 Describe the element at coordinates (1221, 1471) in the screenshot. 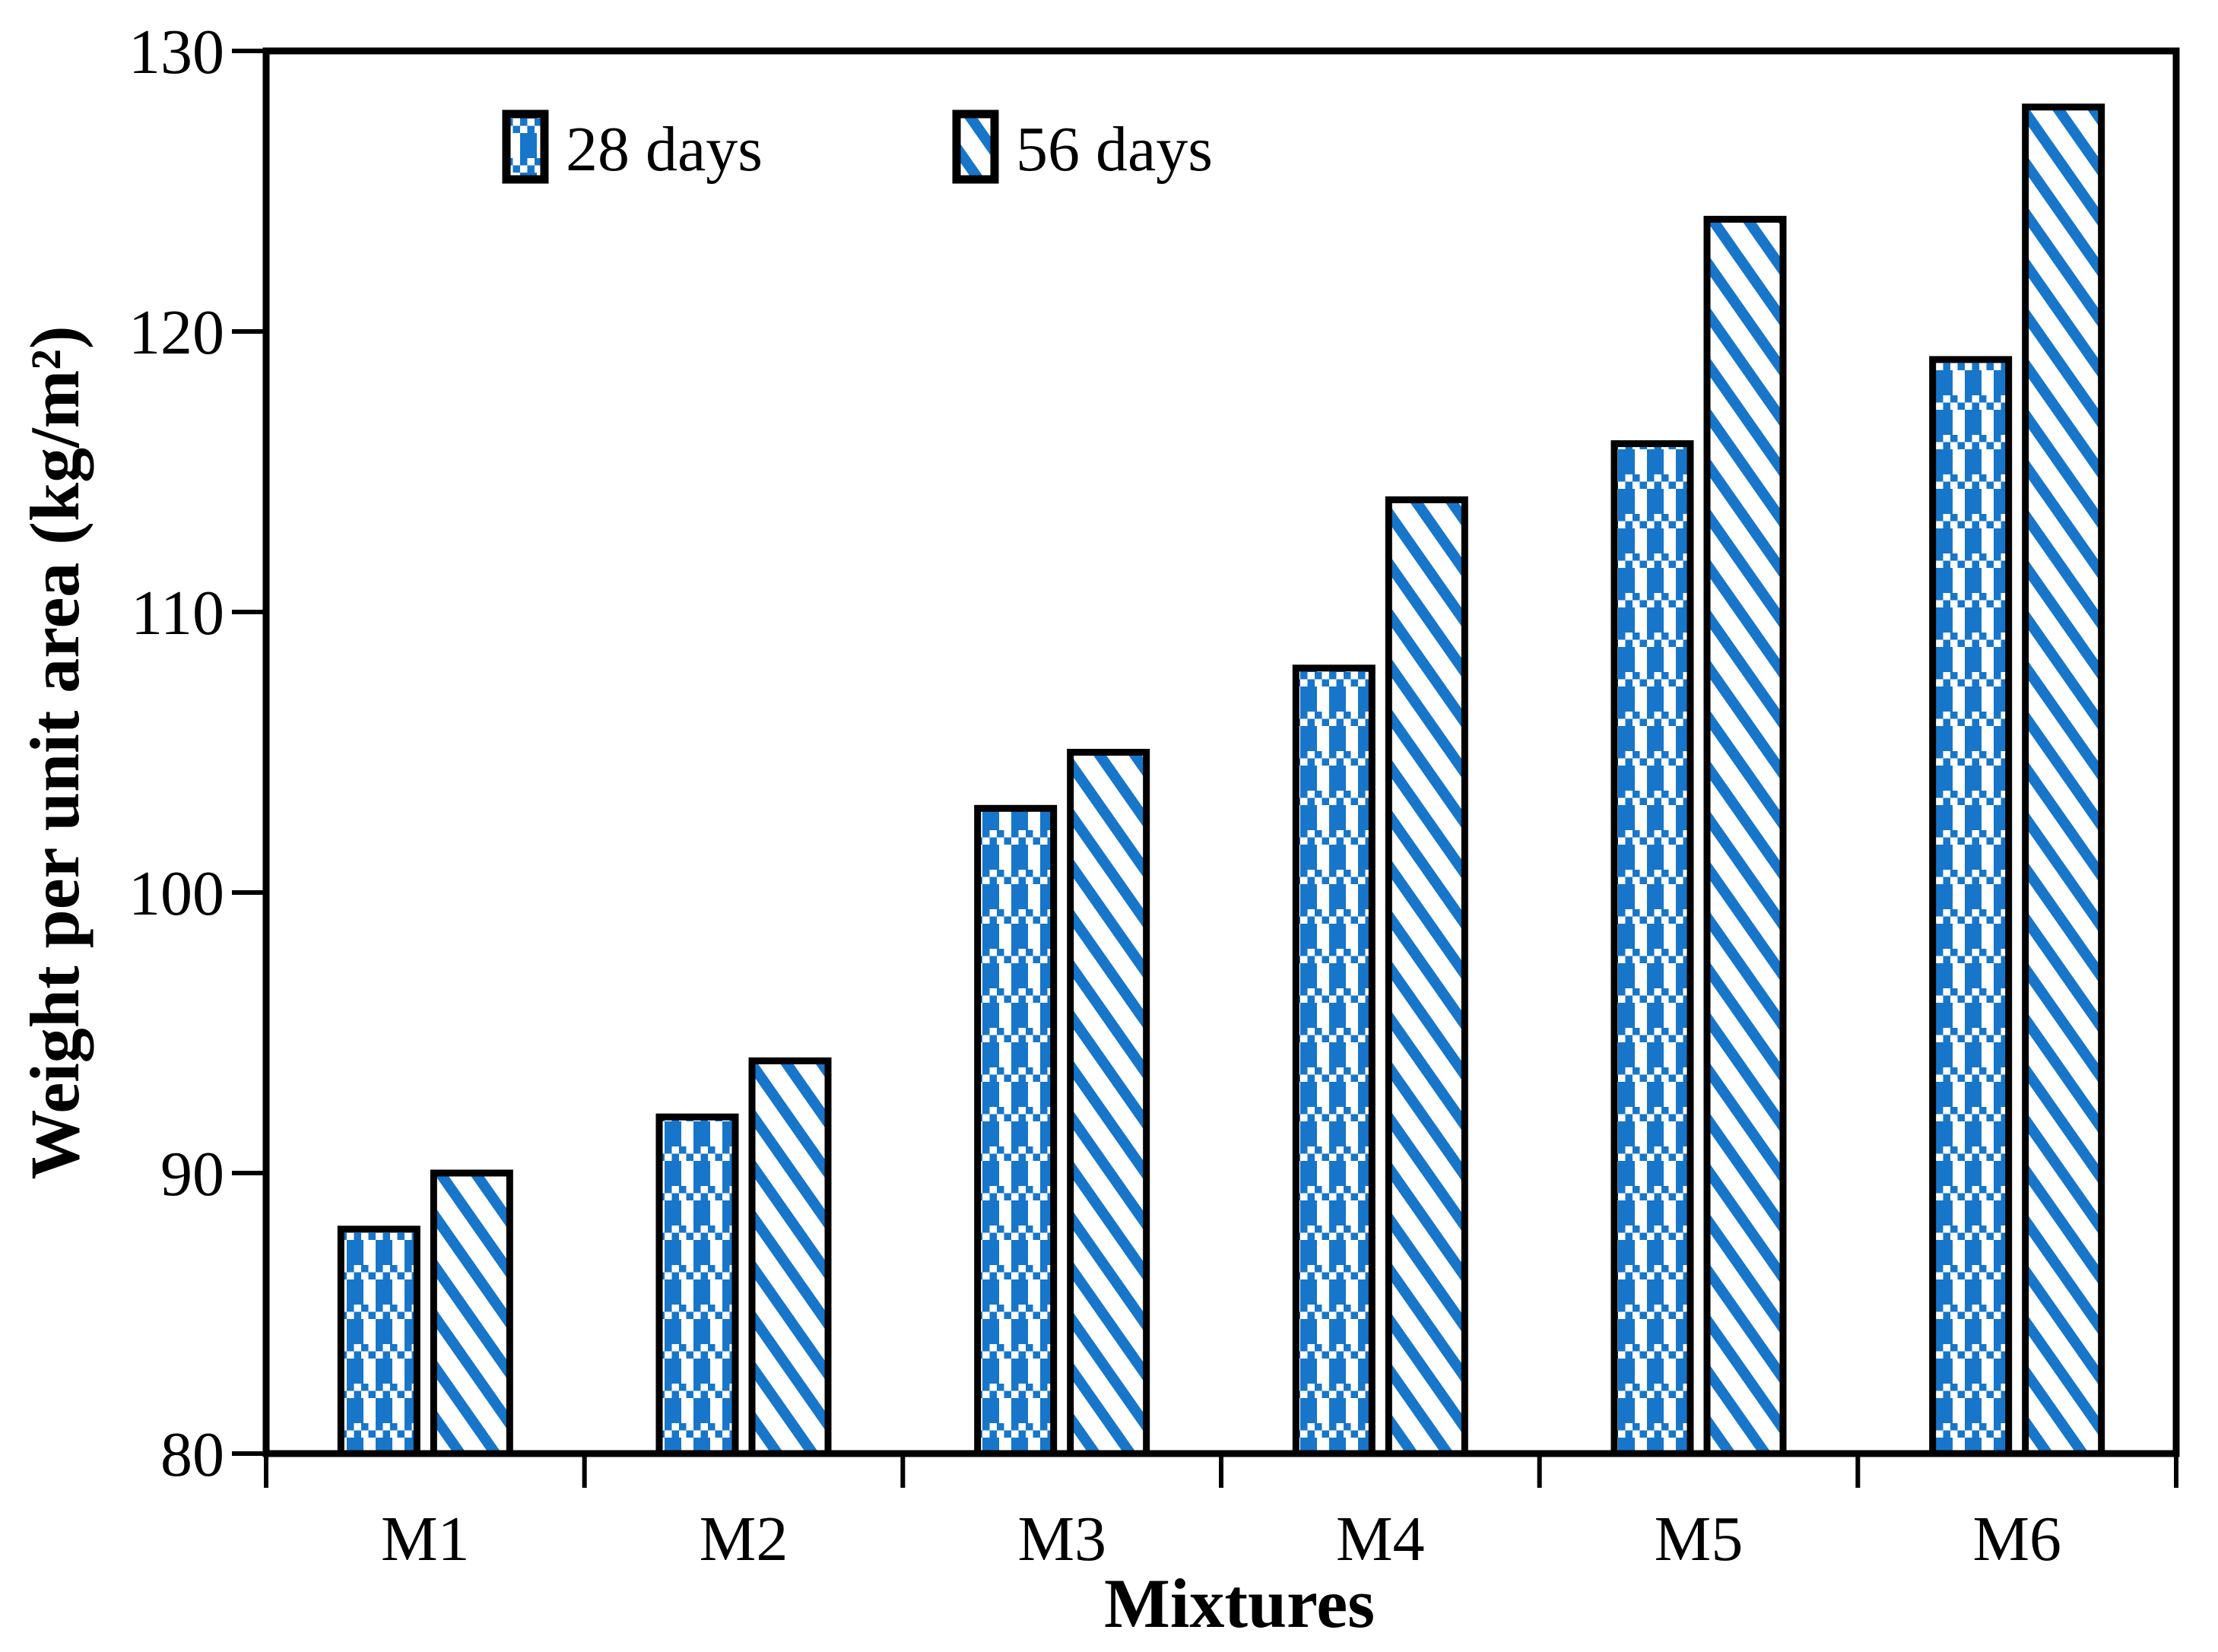

I see `x-axis-ticks` at that location.